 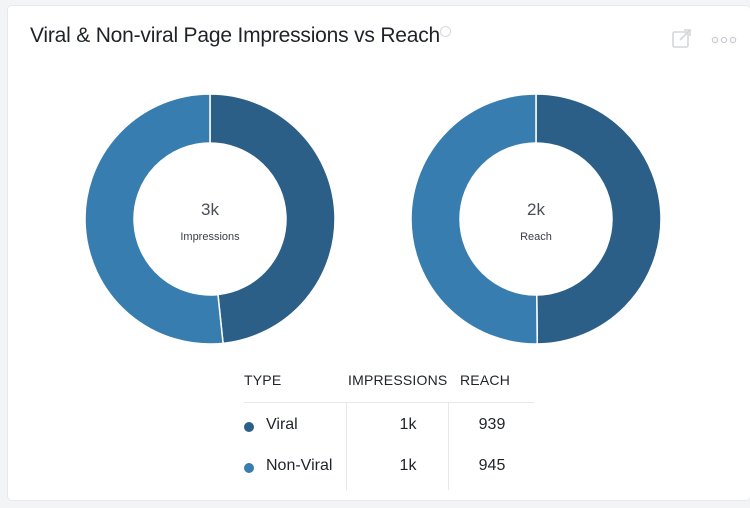 What do you see at coordinates (398, 380) in the screenshot?
I see `header-impressions: IMPRESSIONS` at bounding box center [398, 380].